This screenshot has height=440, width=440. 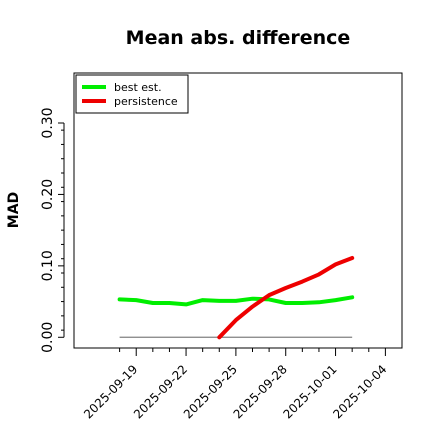 I want to click on legend: best est. persistence, so click(x=132, y=94).